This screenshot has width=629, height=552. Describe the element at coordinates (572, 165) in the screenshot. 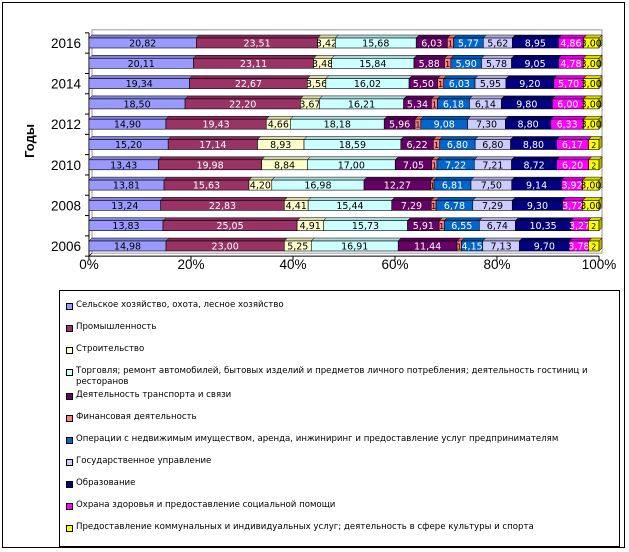

I see `data-label-2010-s9: 6,20` at that location.